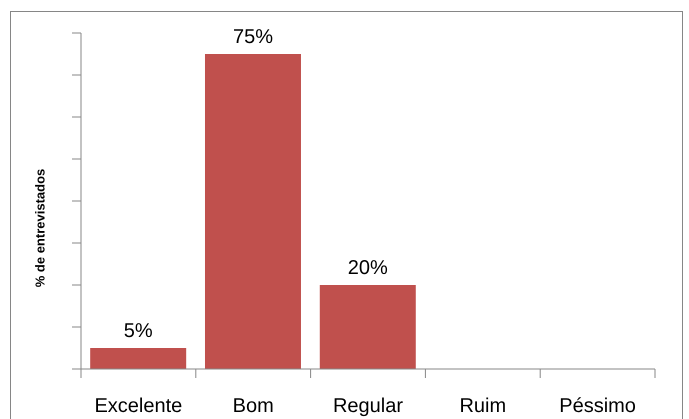 This screenshot has height=419, width=689. I want to click on data-label: 5%, so click(138, 331).